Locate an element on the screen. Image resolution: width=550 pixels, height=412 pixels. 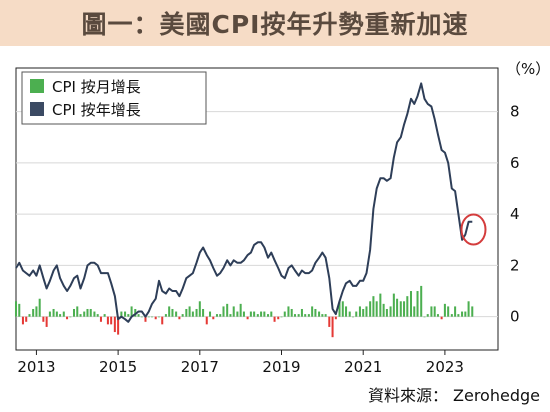
y-tick-label: 4 is located at coordinates (515, 214).